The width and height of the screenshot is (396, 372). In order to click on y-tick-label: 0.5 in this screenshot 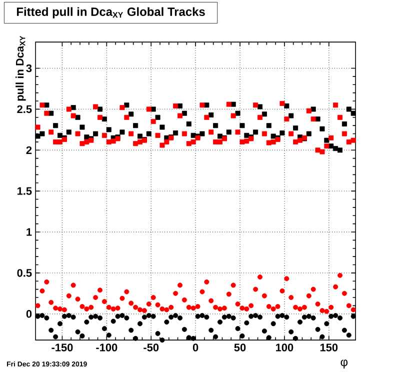, I will do `click(24, 273)`.